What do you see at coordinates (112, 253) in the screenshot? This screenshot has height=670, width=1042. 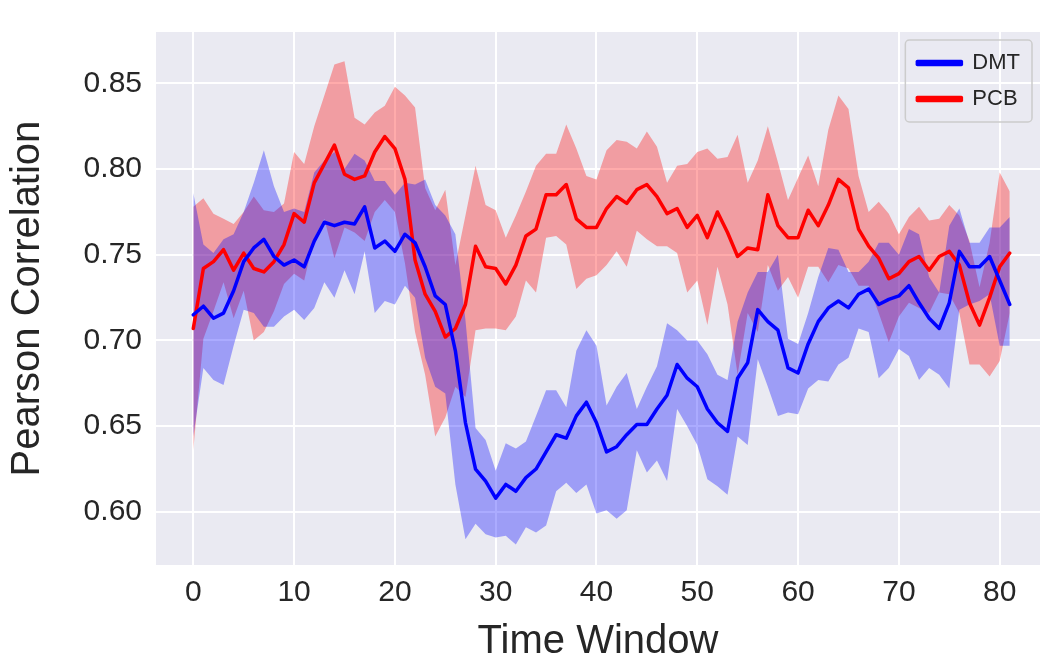 I see `y-tick-label: 0.75` at bounding box center [112, 253].